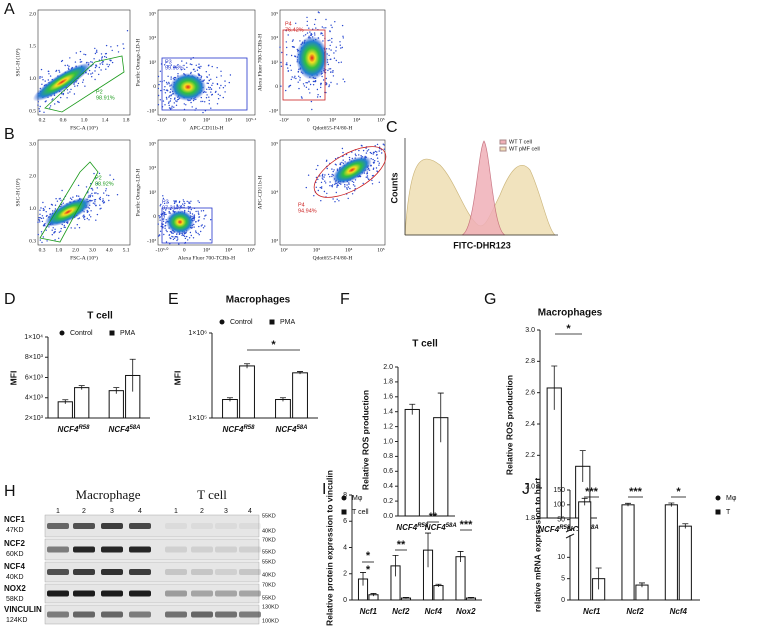 Image resolution: width=762 pixels, height=626 pixels. Describe the element at coordinates (13, 378) in the screenshot. I see `y-axis-label: MFI` at that location.